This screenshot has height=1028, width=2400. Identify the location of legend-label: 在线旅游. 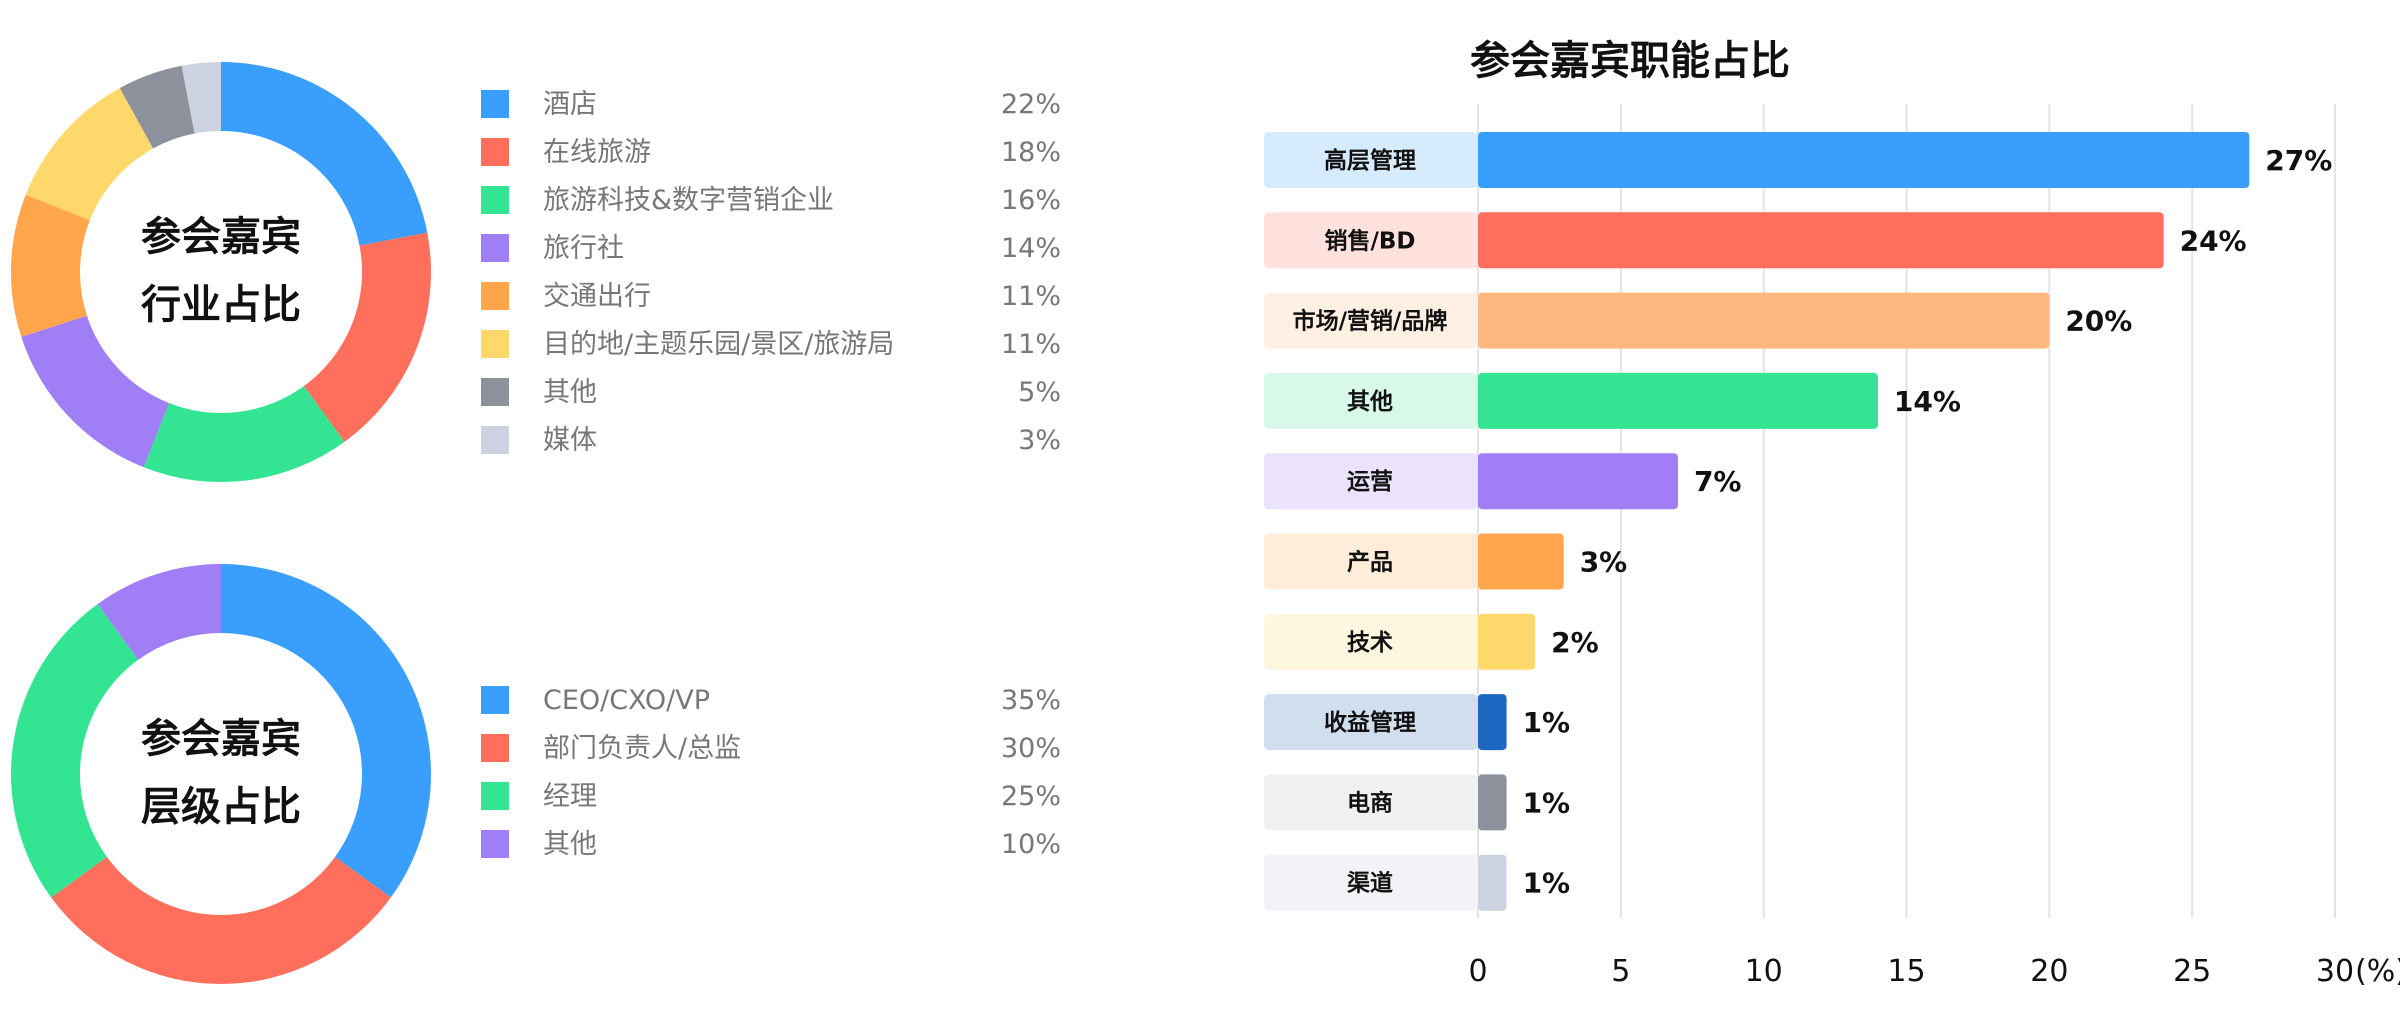
(597, 152).